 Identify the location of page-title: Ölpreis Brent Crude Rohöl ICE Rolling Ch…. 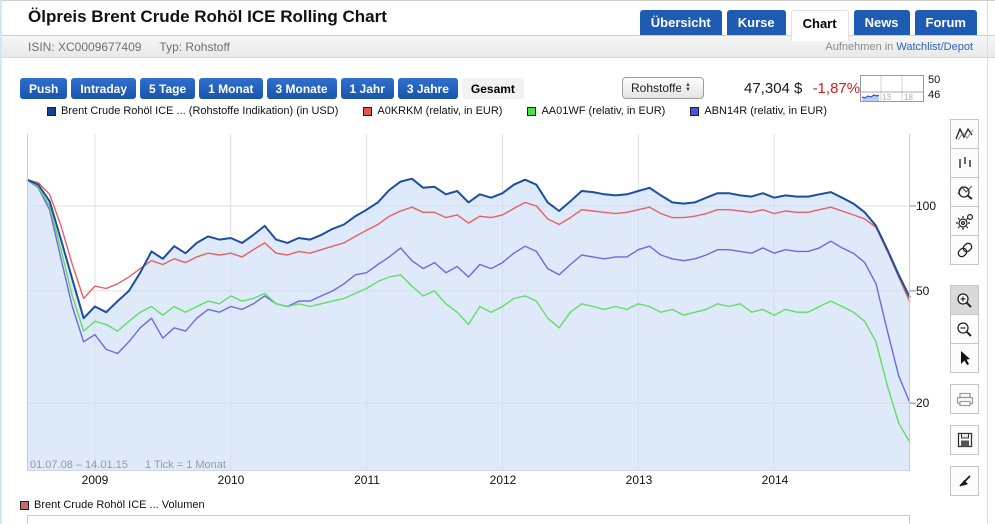
(207, 16).